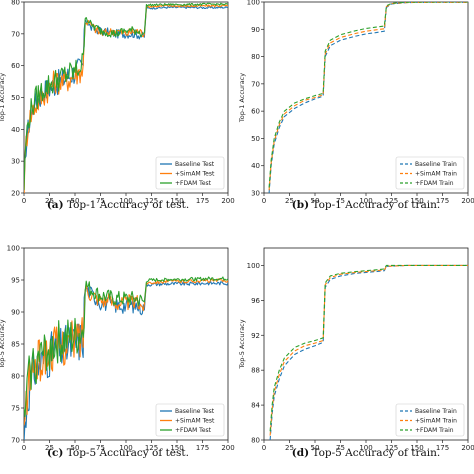  I want to click on y-tick-label: 92, so click(255, 336).